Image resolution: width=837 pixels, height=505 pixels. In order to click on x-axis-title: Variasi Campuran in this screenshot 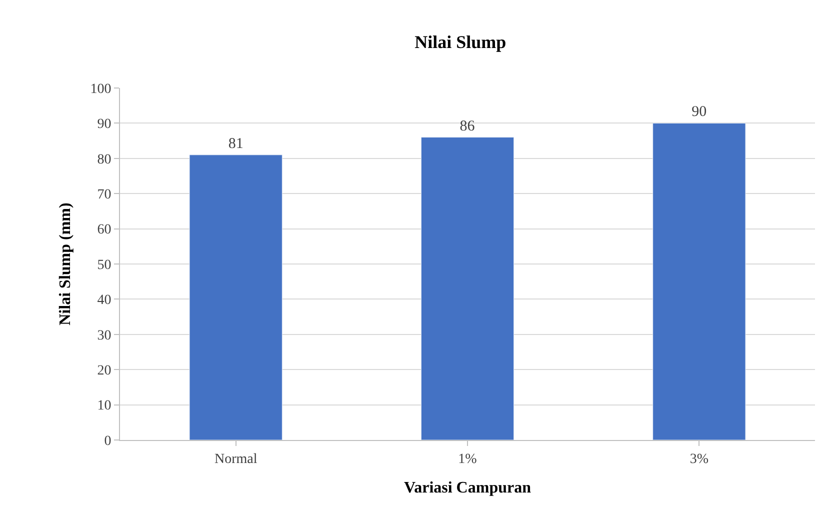, I will do `click(468, 488)`.